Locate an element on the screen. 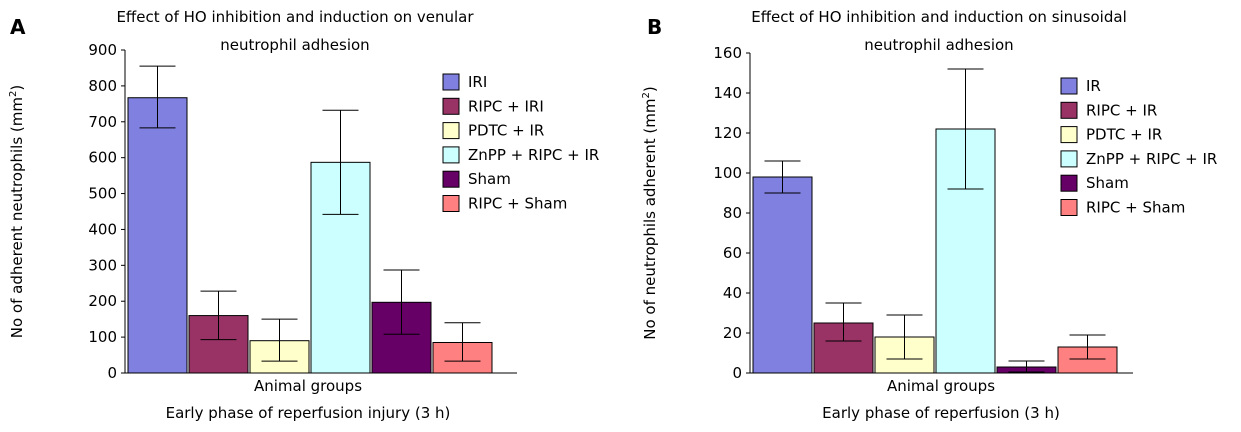 This screenshot has width=1241, height=432. y-tick-label: 60 is located at coordinates (732, 253).